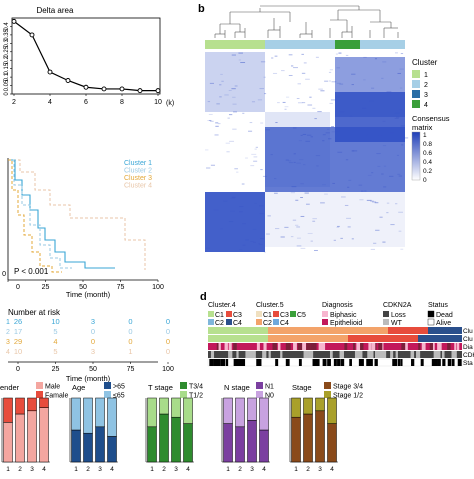 Image resolution: width=474 pixels, height=479 pixels. What do you see at coordinates (8, 469) in the screenshot?
I see `bar-x-tick-label: 1` at bounding box center [8, 469].